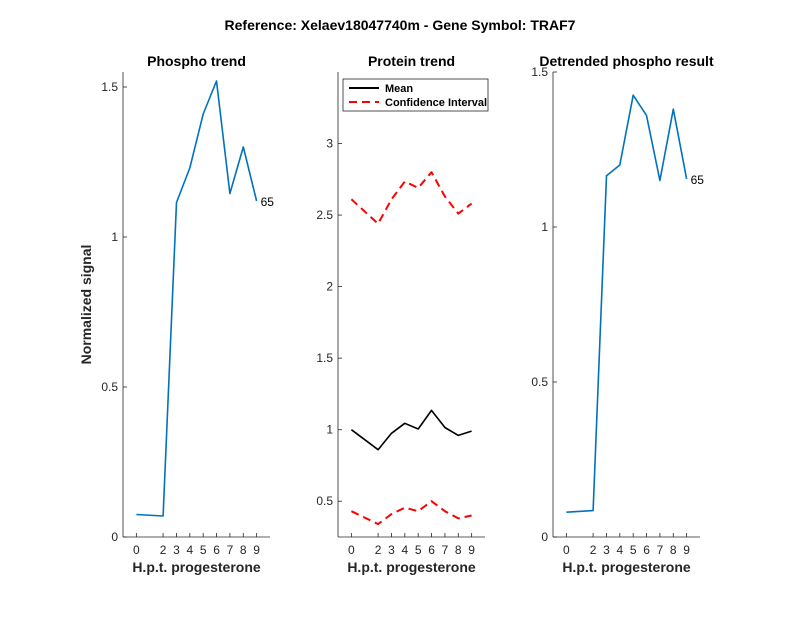  I want to click on legend-entry-label: Confidence Interval, so click(436, 103).